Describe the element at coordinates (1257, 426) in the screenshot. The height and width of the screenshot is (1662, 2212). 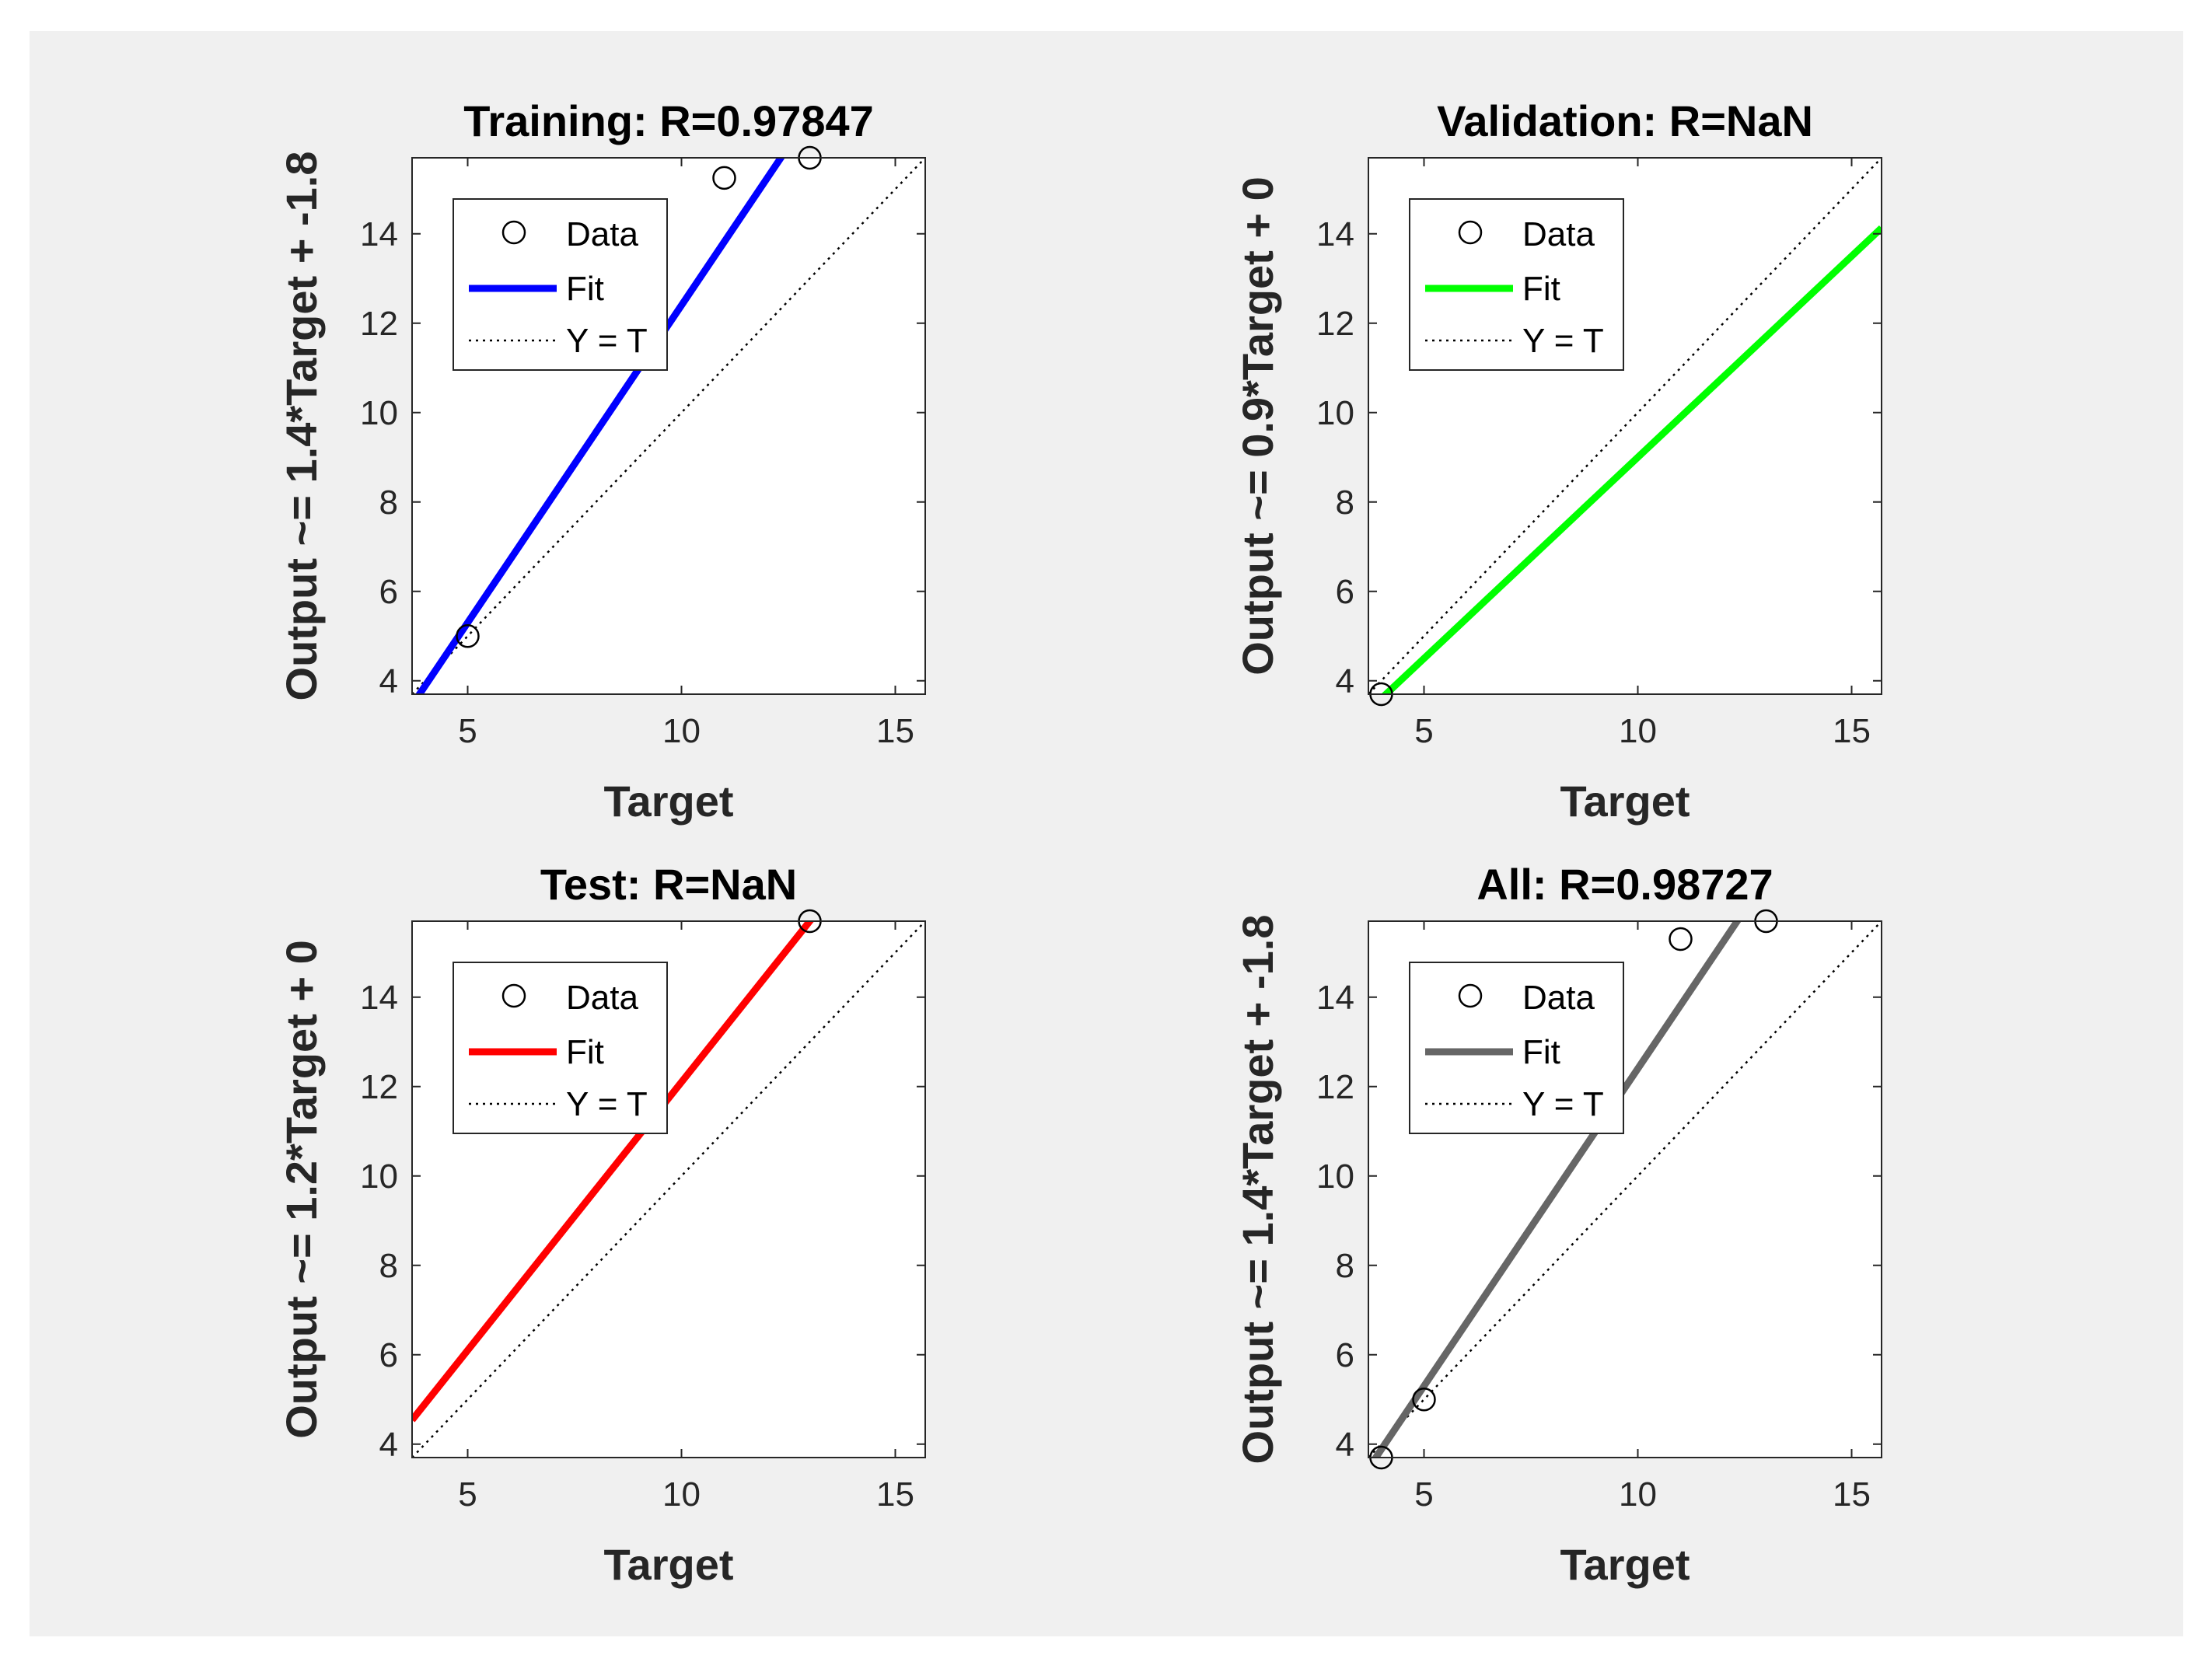
I see `y-axis-label: Output ~= 0.9*Target + 0` at that location.